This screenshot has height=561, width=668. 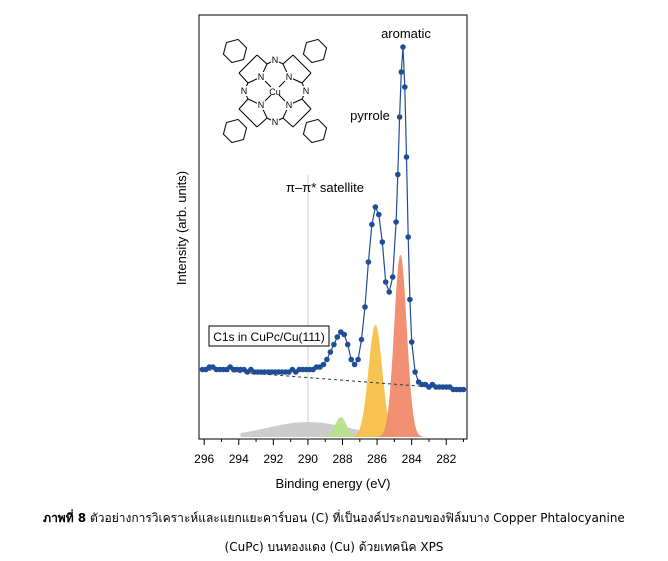 What do you see at coordinates (334, 547) in the screenshot?
I see `figure-caption-line-2: (CuPc) บนทองแดง (Cu) ด้วยเทคนิค XPS` at bounding box center [334, 547].